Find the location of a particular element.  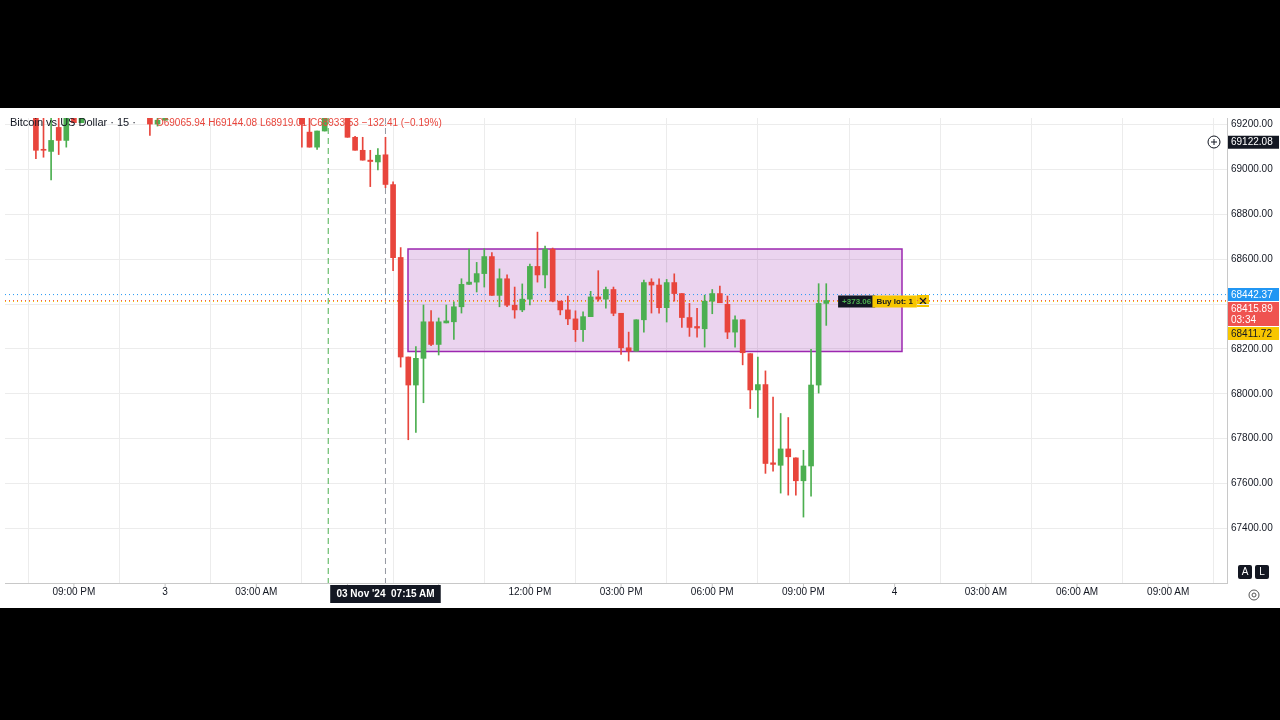

x-tick-label: 03:00 PM is located at coordinates (621, 591).